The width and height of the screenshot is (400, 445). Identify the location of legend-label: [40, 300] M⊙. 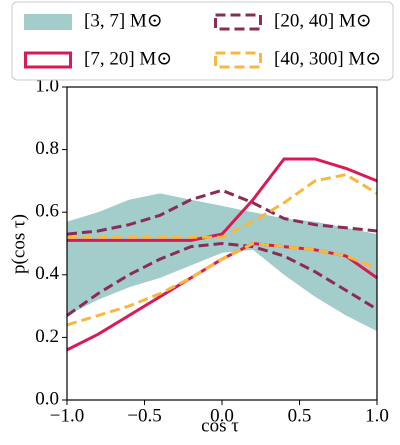
(327, 58).